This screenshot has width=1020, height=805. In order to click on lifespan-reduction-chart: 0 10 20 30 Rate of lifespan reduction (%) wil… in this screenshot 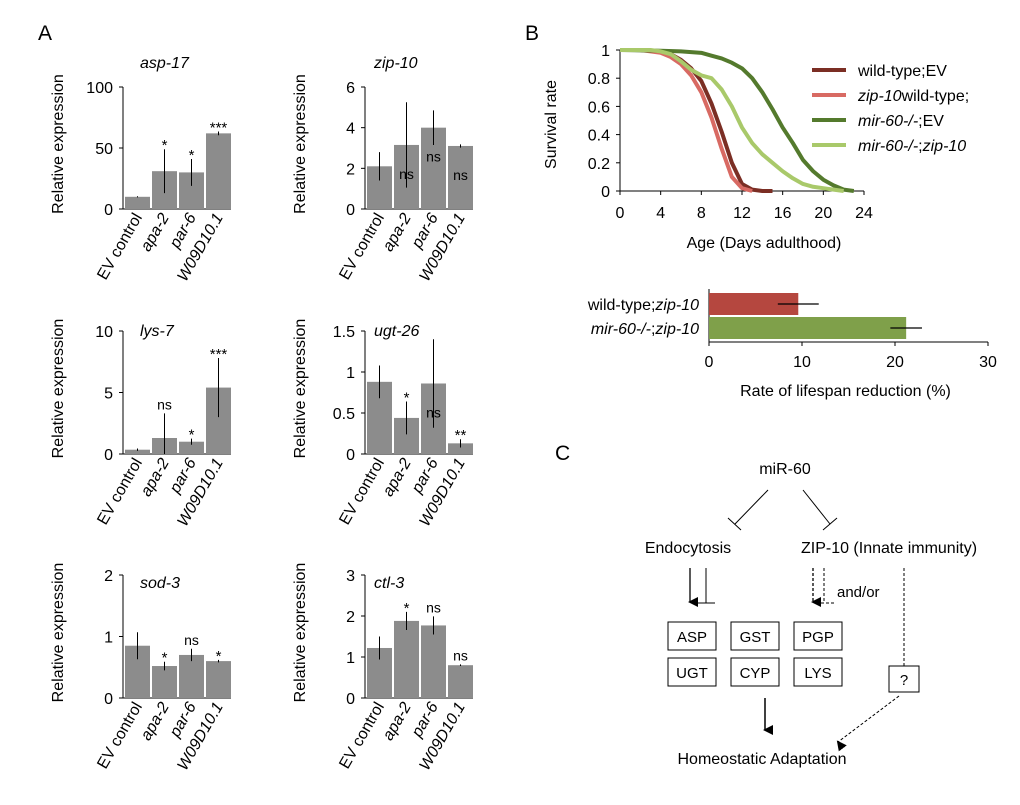, I will do `click(792, 344)`.